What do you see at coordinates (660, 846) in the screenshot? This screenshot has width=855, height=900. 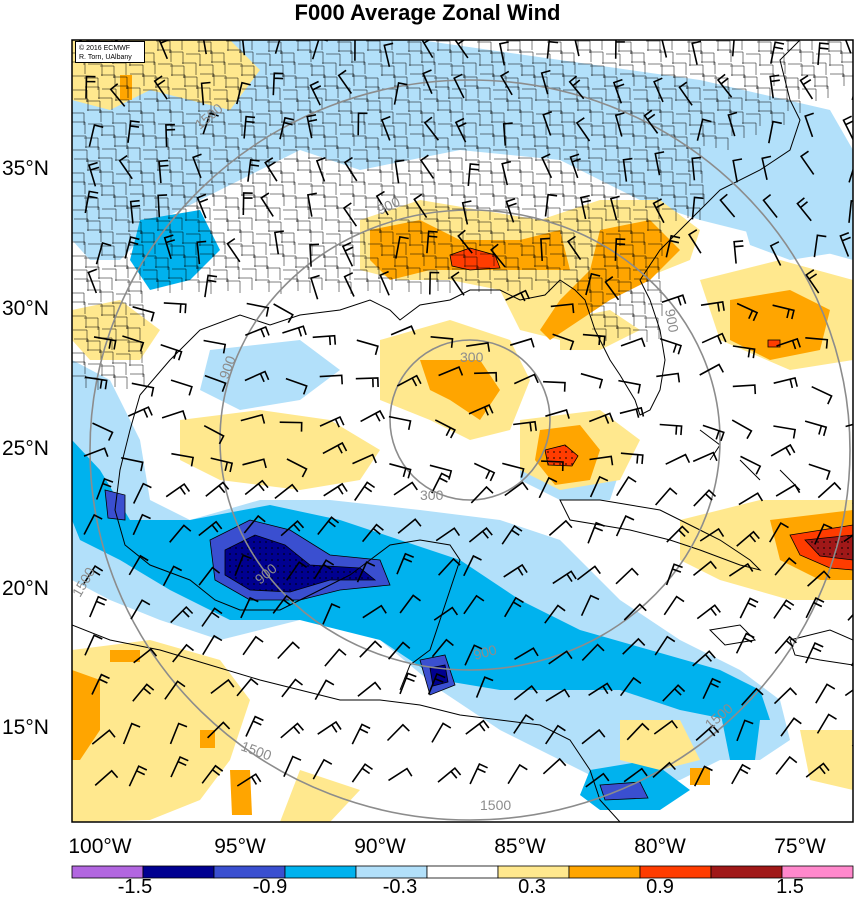 I see `lon-label: 80°W` at bounding box center [660, 846].